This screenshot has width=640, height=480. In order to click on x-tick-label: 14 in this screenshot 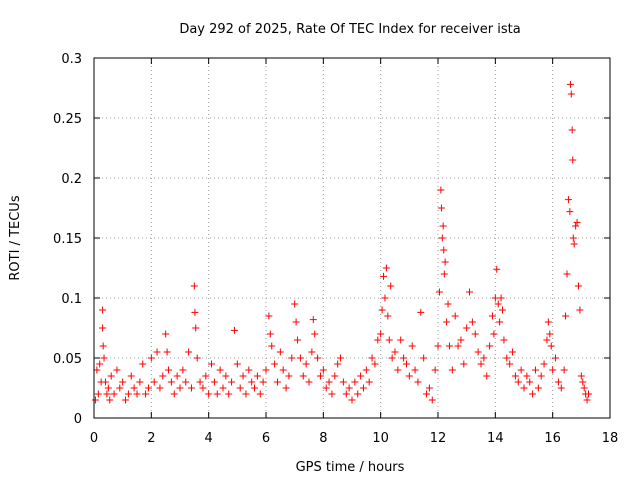, I will do `click(495, 438)`.